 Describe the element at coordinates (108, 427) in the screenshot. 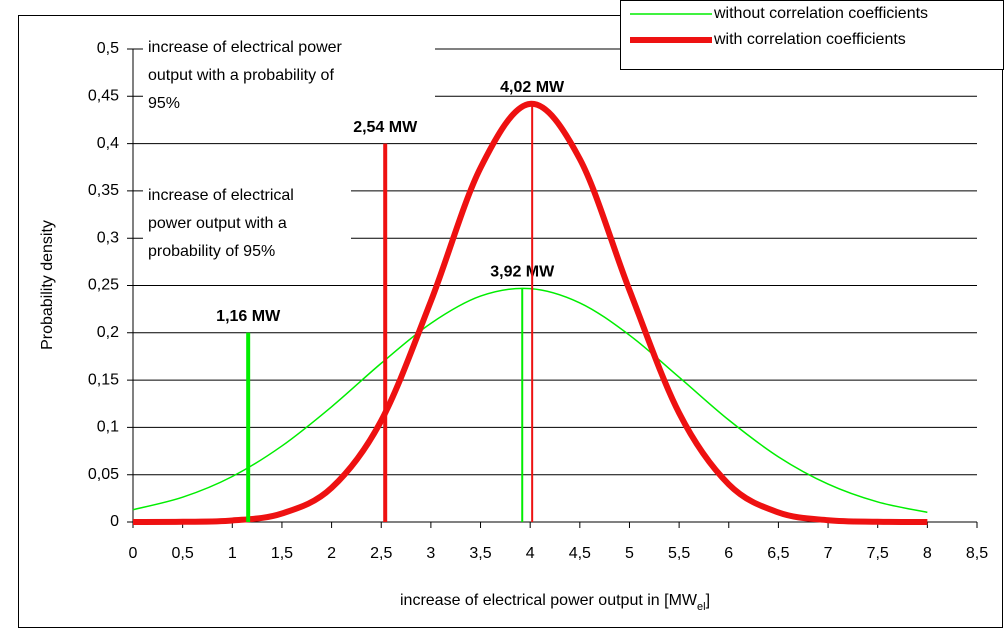

I see `y-tick-label: 0,1` at that location.